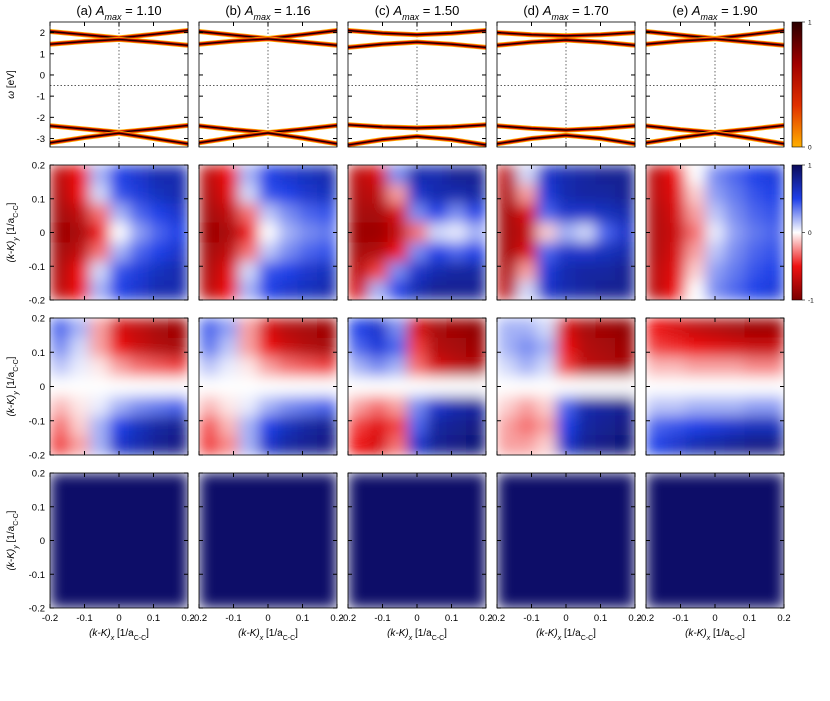  I want to click on axis-label: ω [eV], so click(11, 84).